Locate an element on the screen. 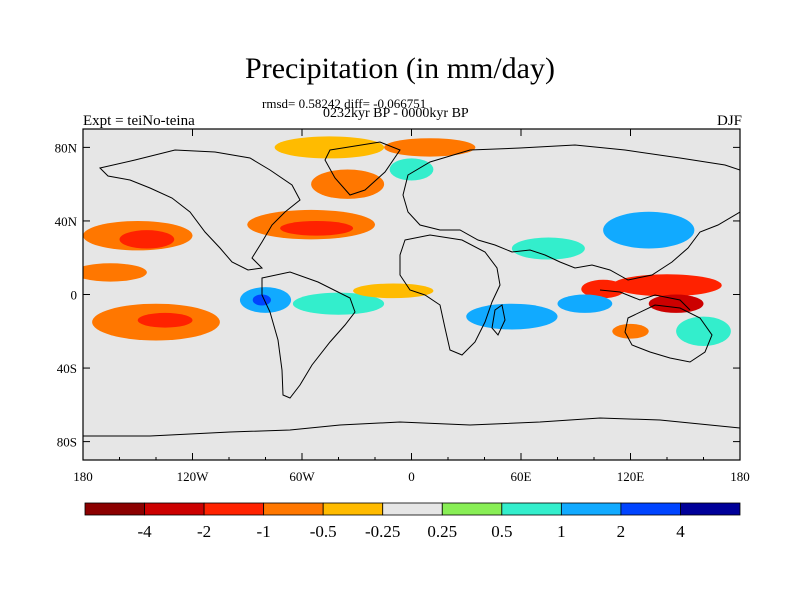 The image size is (800, 600). chart-title: Precipitation (in mm/day) is located at coordinates (400, 68).